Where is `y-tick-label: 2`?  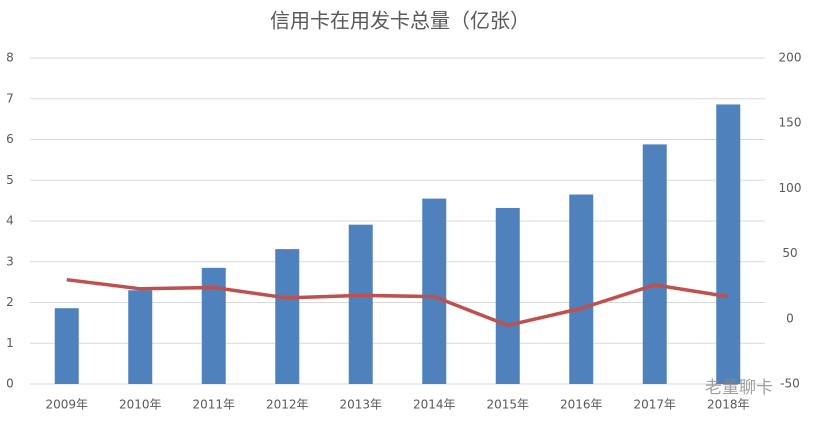
y-tick-label: 2 is located at coordinates (10, 302).